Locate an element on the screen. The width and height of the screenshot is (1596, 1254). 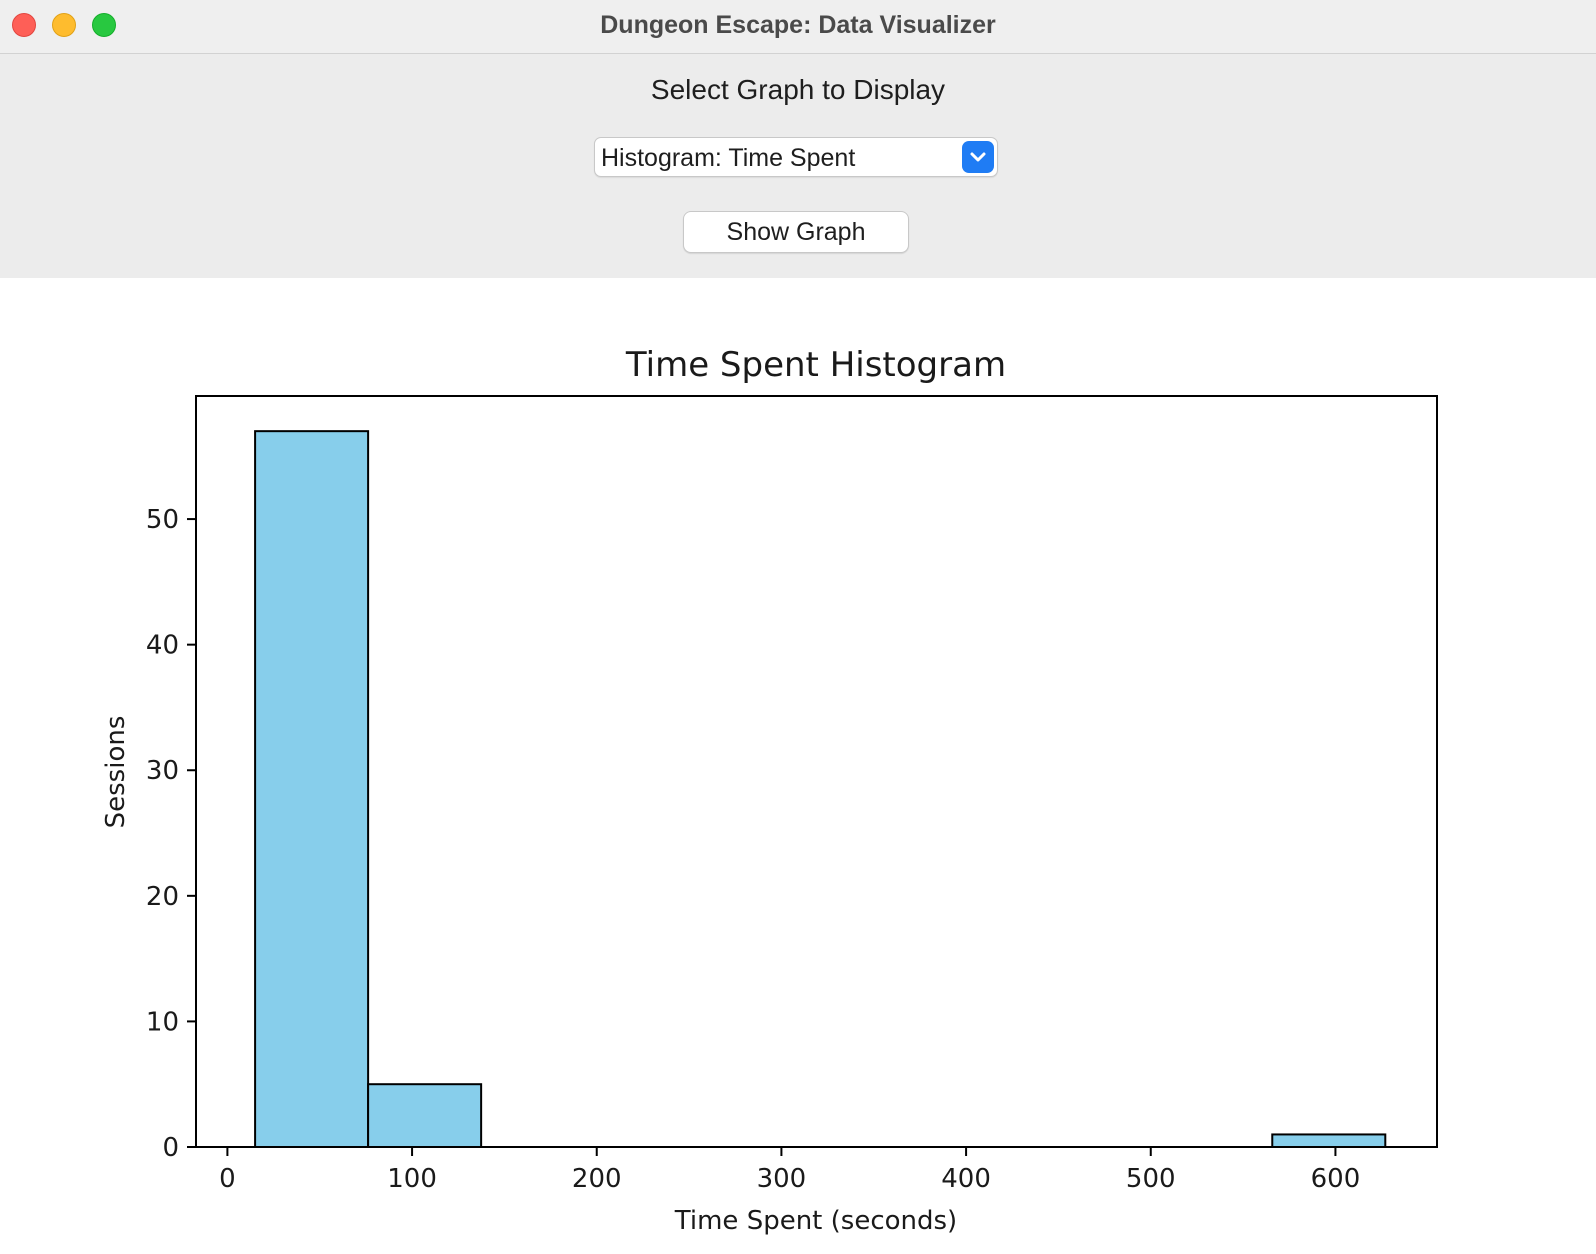
chevron-down-icon is located at coordinates (978, 157).